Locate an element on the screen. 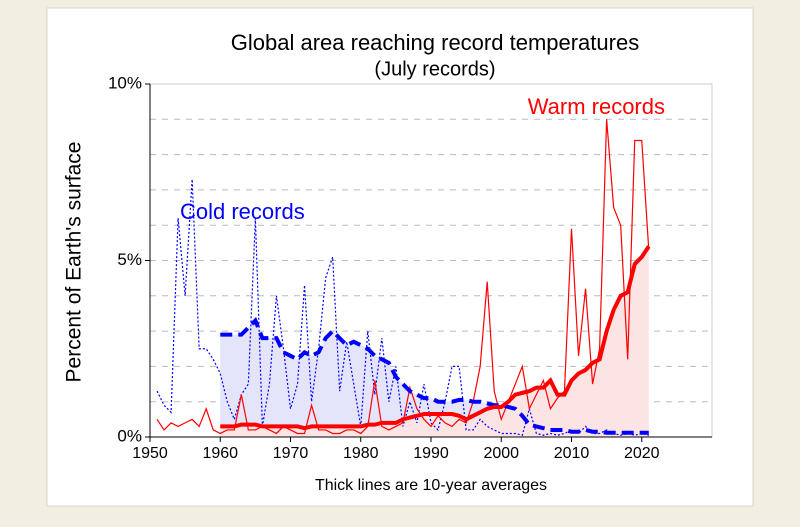 Image resolution: width=800 pixels, height=527 pixels. x-tick-label: 1990 is located at coordinates (431, 453).